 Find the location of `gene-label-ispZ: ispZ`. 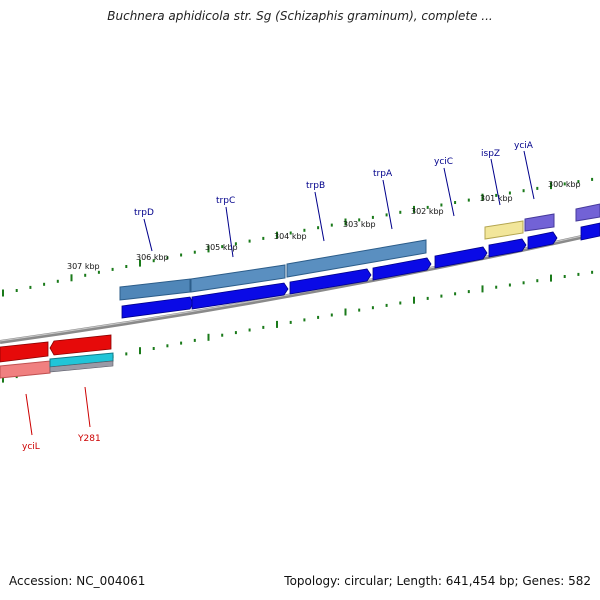

gene-label-ispZ: ispZ is located at coordinates (490, 154).